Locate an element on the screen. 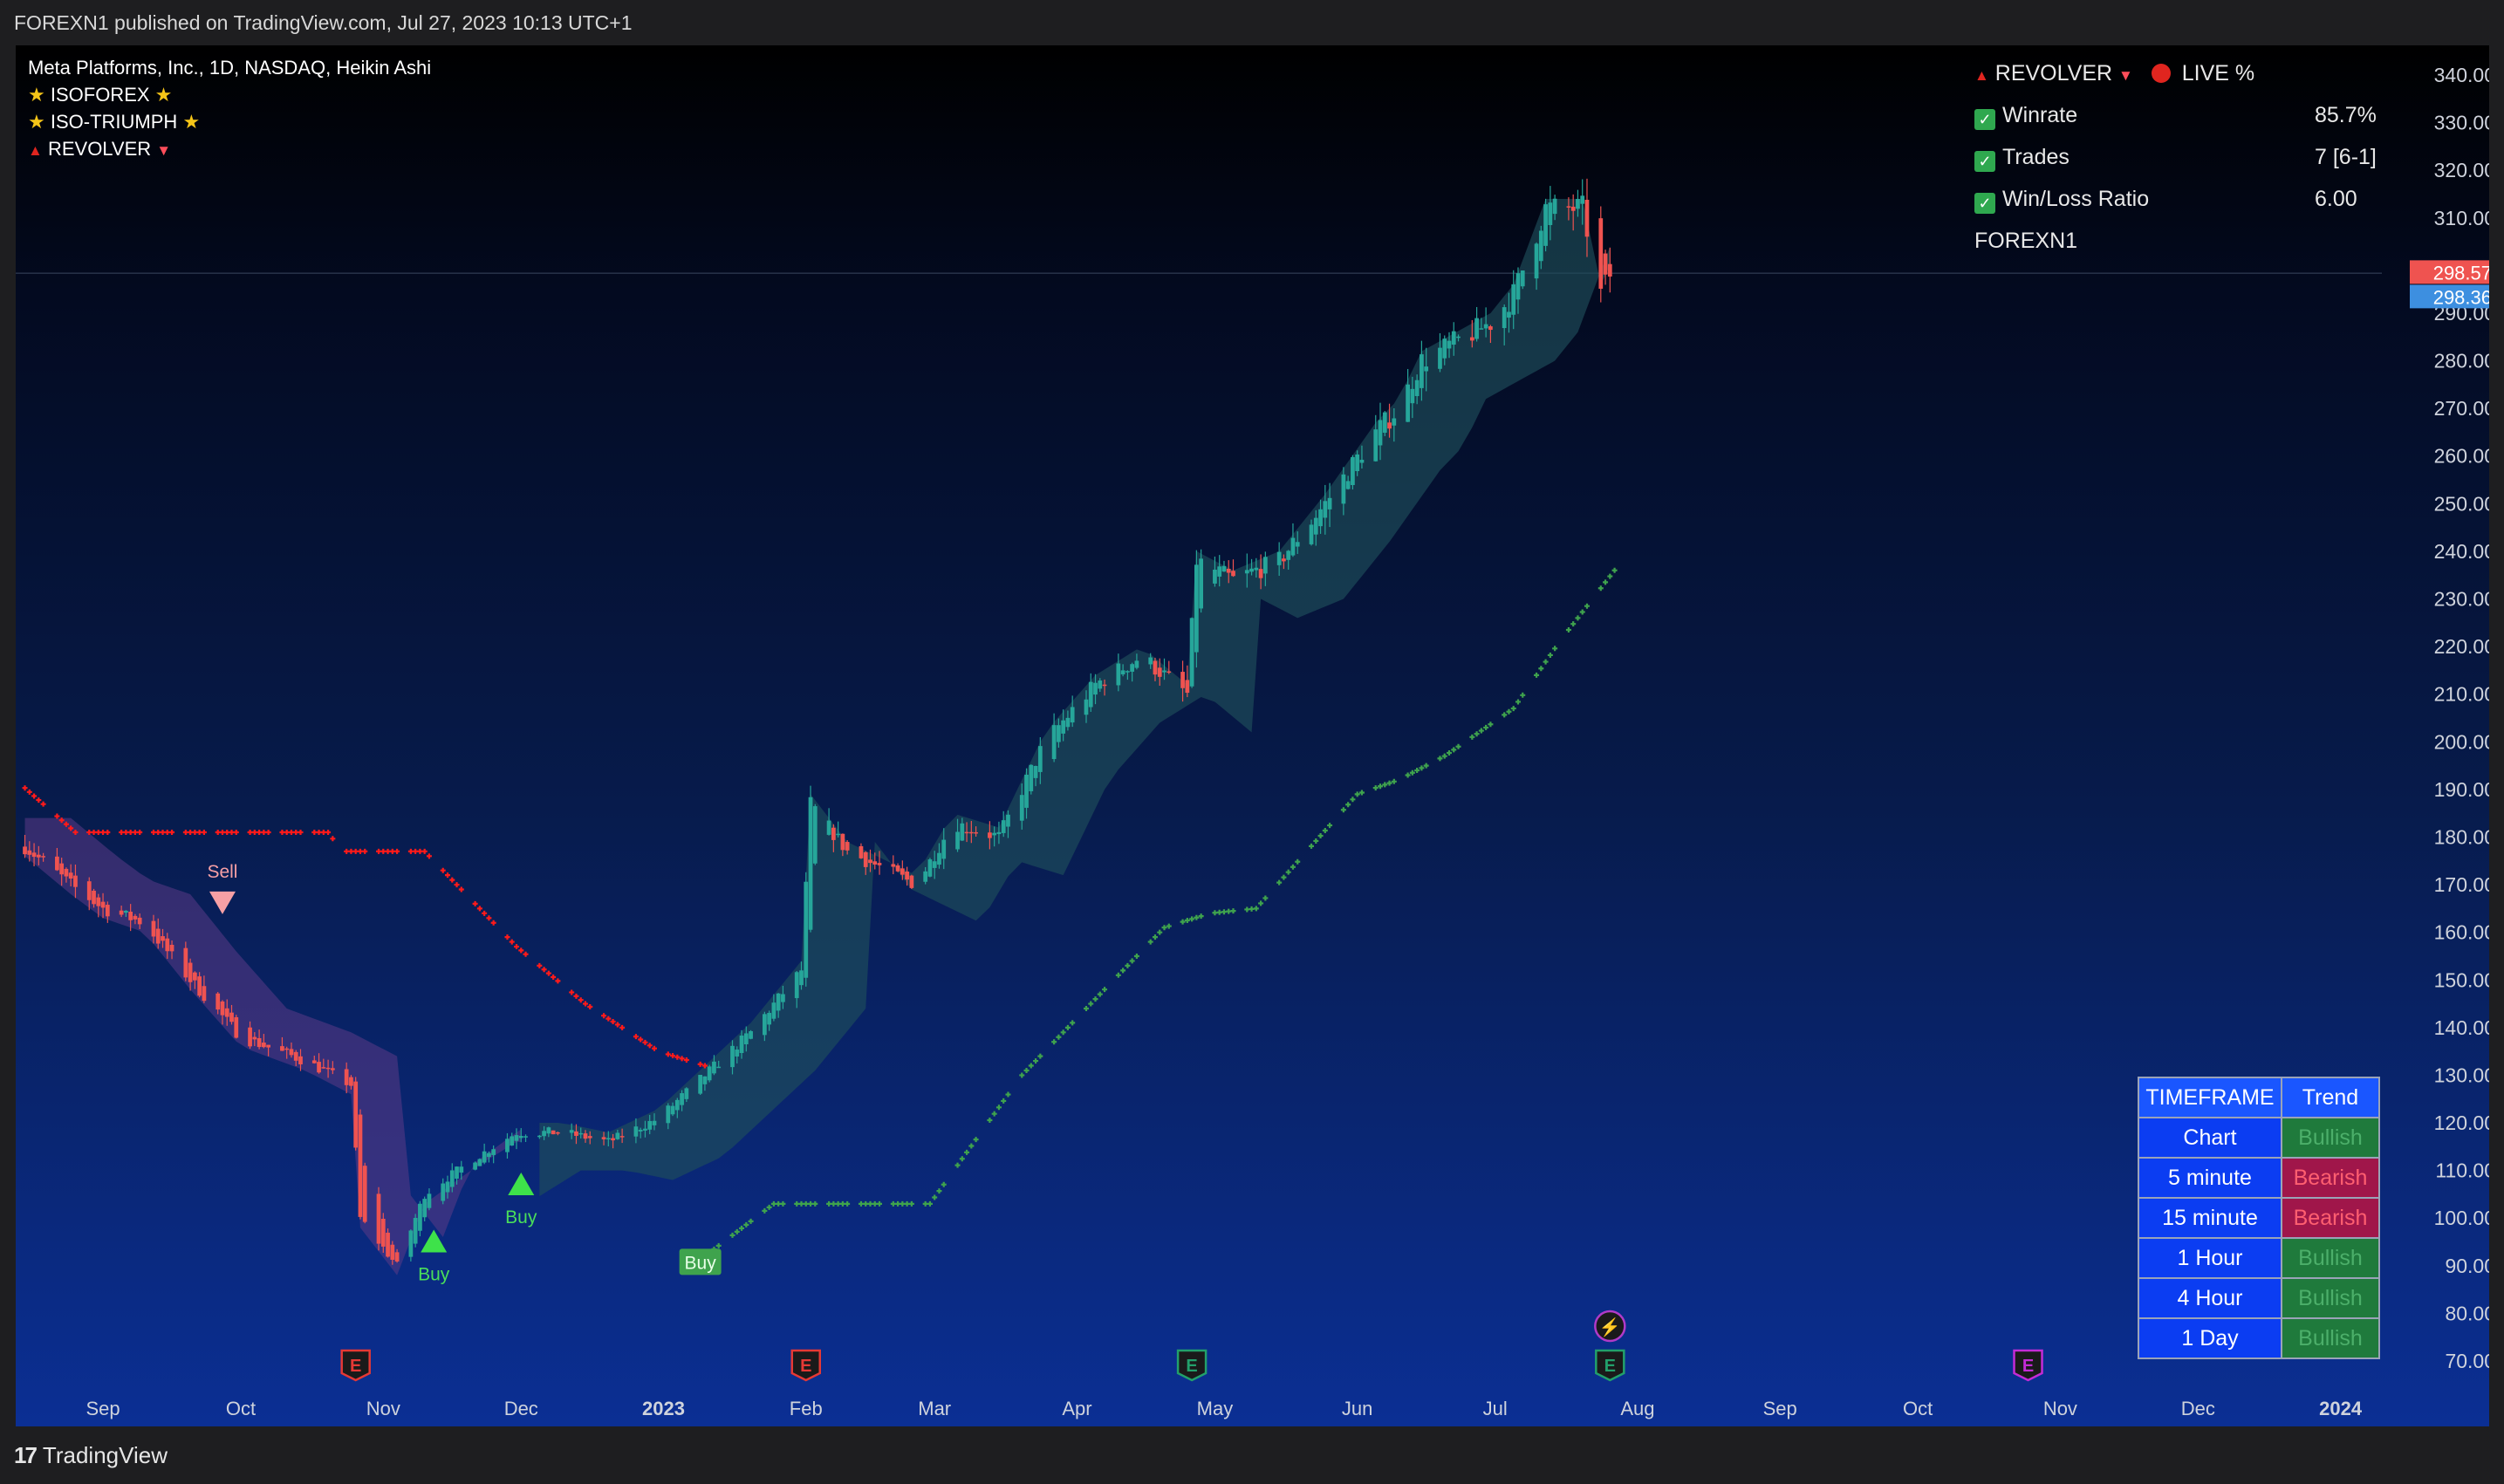  x-axis-tick-label: Oct is located at coordinates (1918, 1408).